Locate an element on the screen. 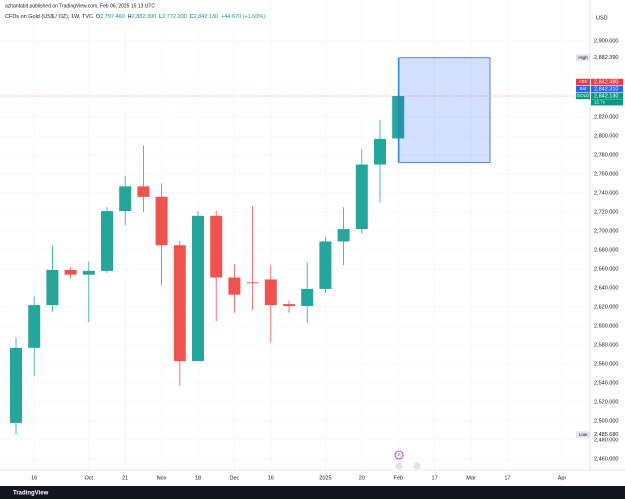 This screenshot has height=499, width=625. ohlc-value: 2,842.130 is located at coordinates (206, 17).